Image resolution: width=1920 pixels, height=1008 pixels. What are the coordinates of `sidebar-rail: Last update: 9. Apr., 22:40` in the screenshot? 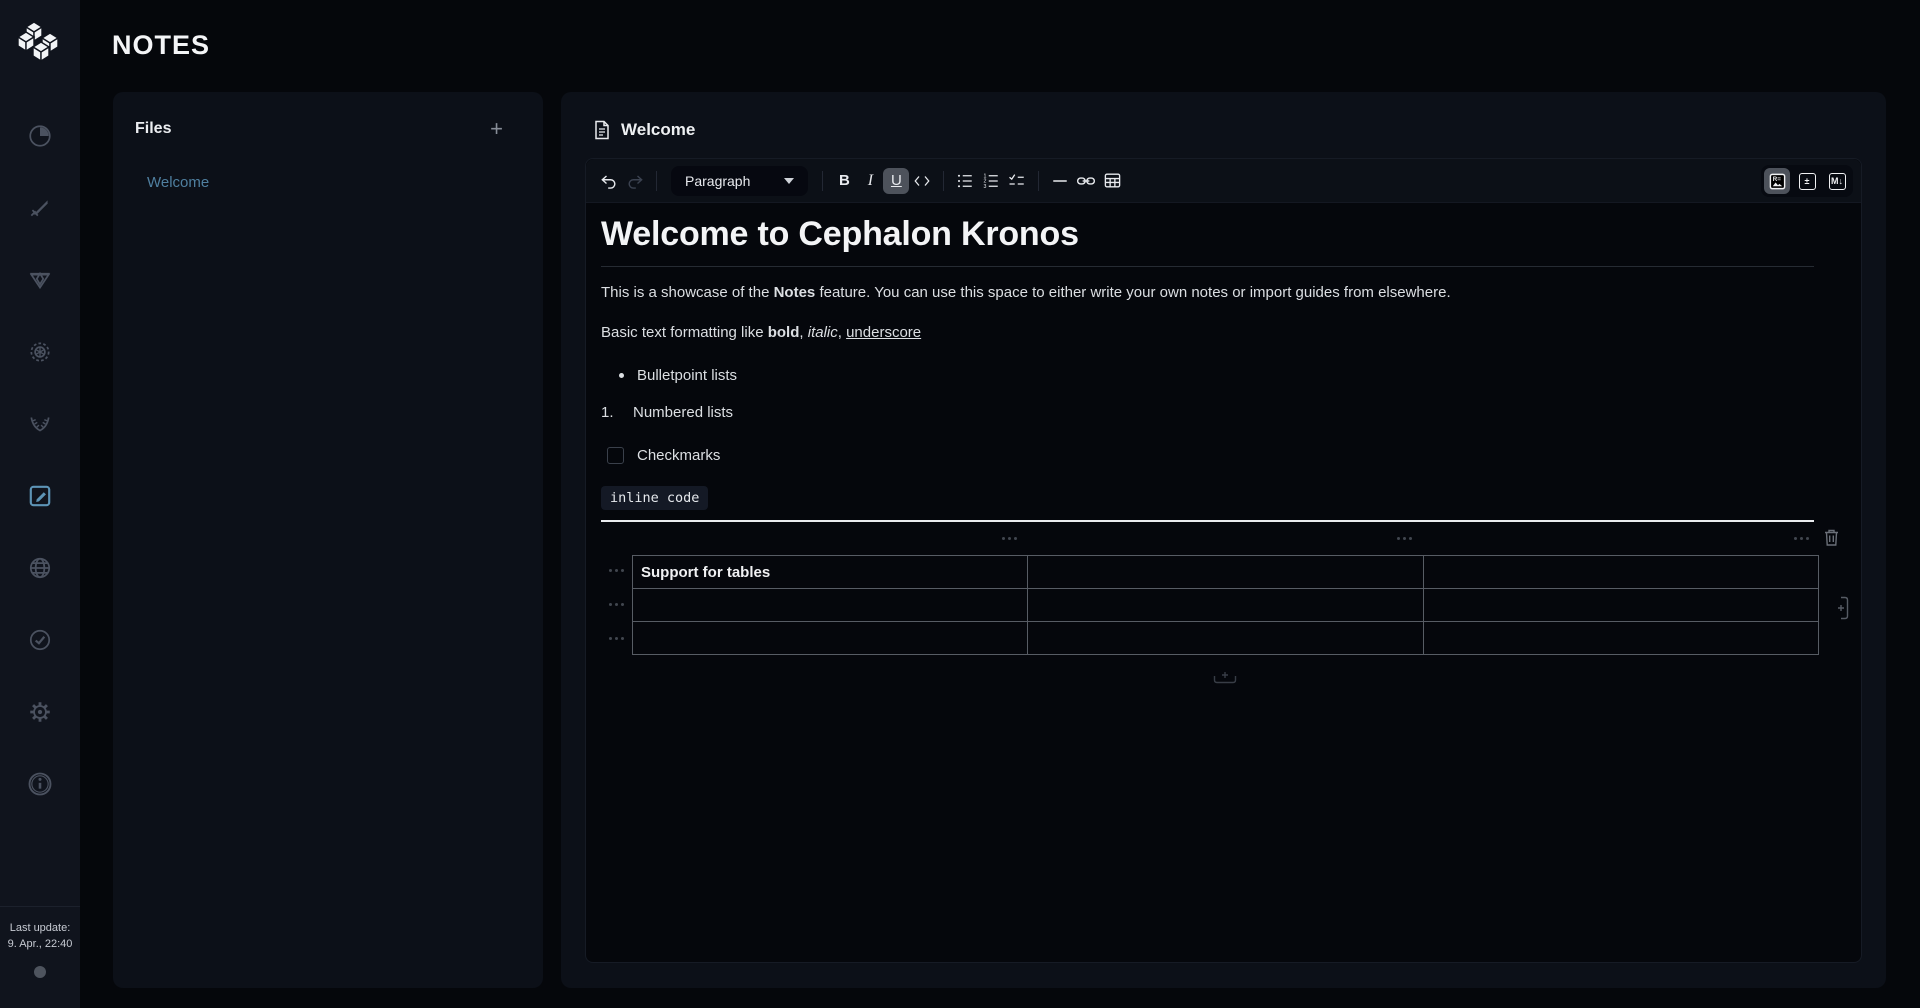 It's located at (40, 504).